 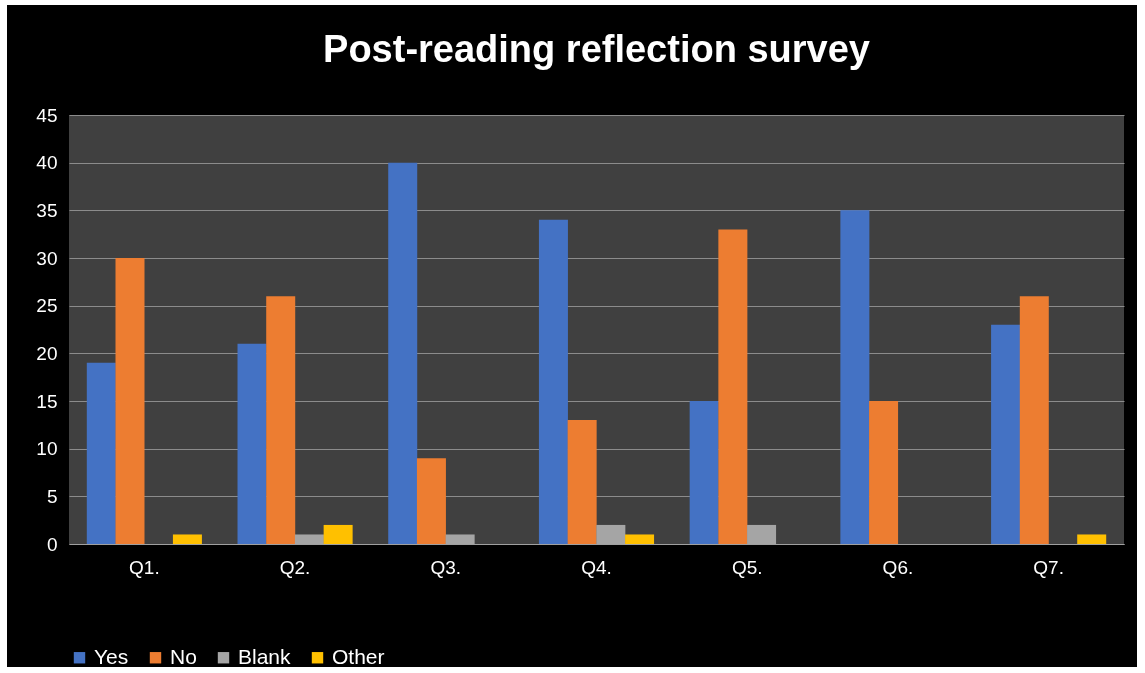 What do you see at coordinates (47, 353) in the screenshot?
I see `y-tick-label: 20` at bounding box center [47, 353].